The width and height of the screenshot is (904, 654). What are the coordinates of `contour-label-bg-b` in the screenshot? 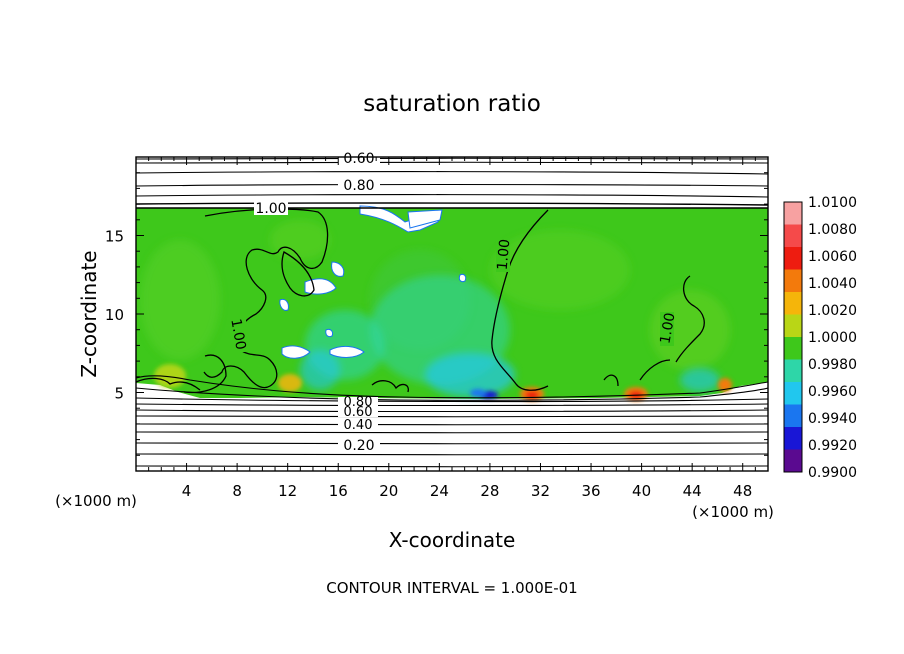 It's located at (239, 335).